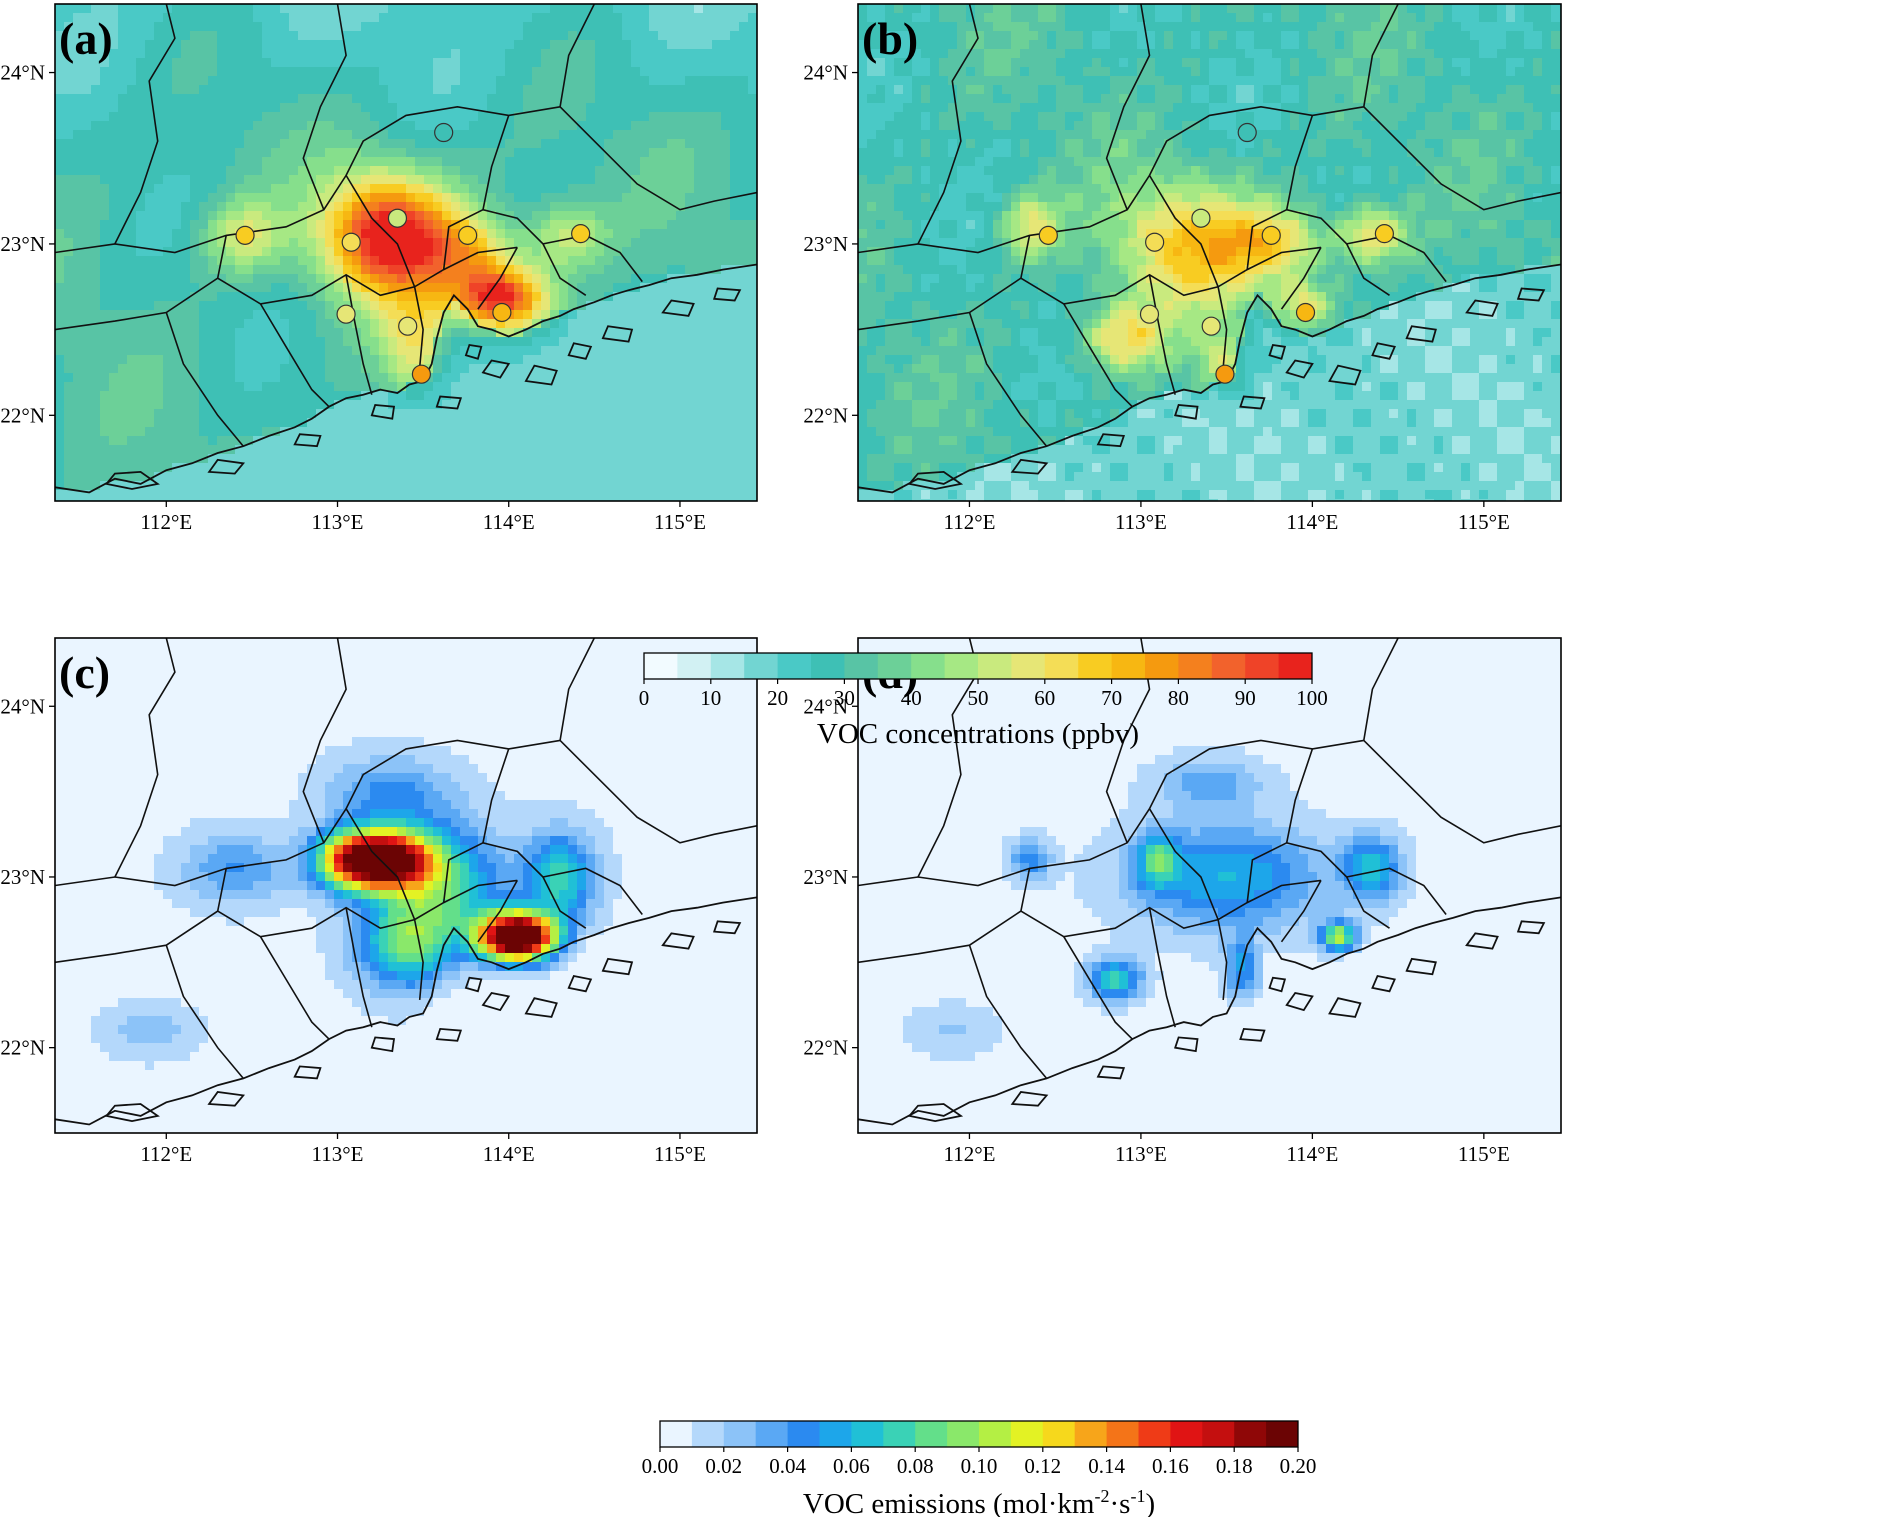  I want to click on voc-emission-field-d, so click(1209, 885).